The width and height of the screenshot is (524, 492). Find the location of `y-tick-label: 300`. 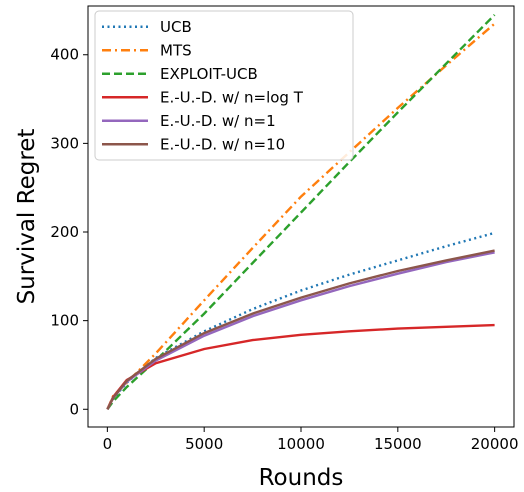

y-tick-label: 300 is located at coordinates (64, 143).